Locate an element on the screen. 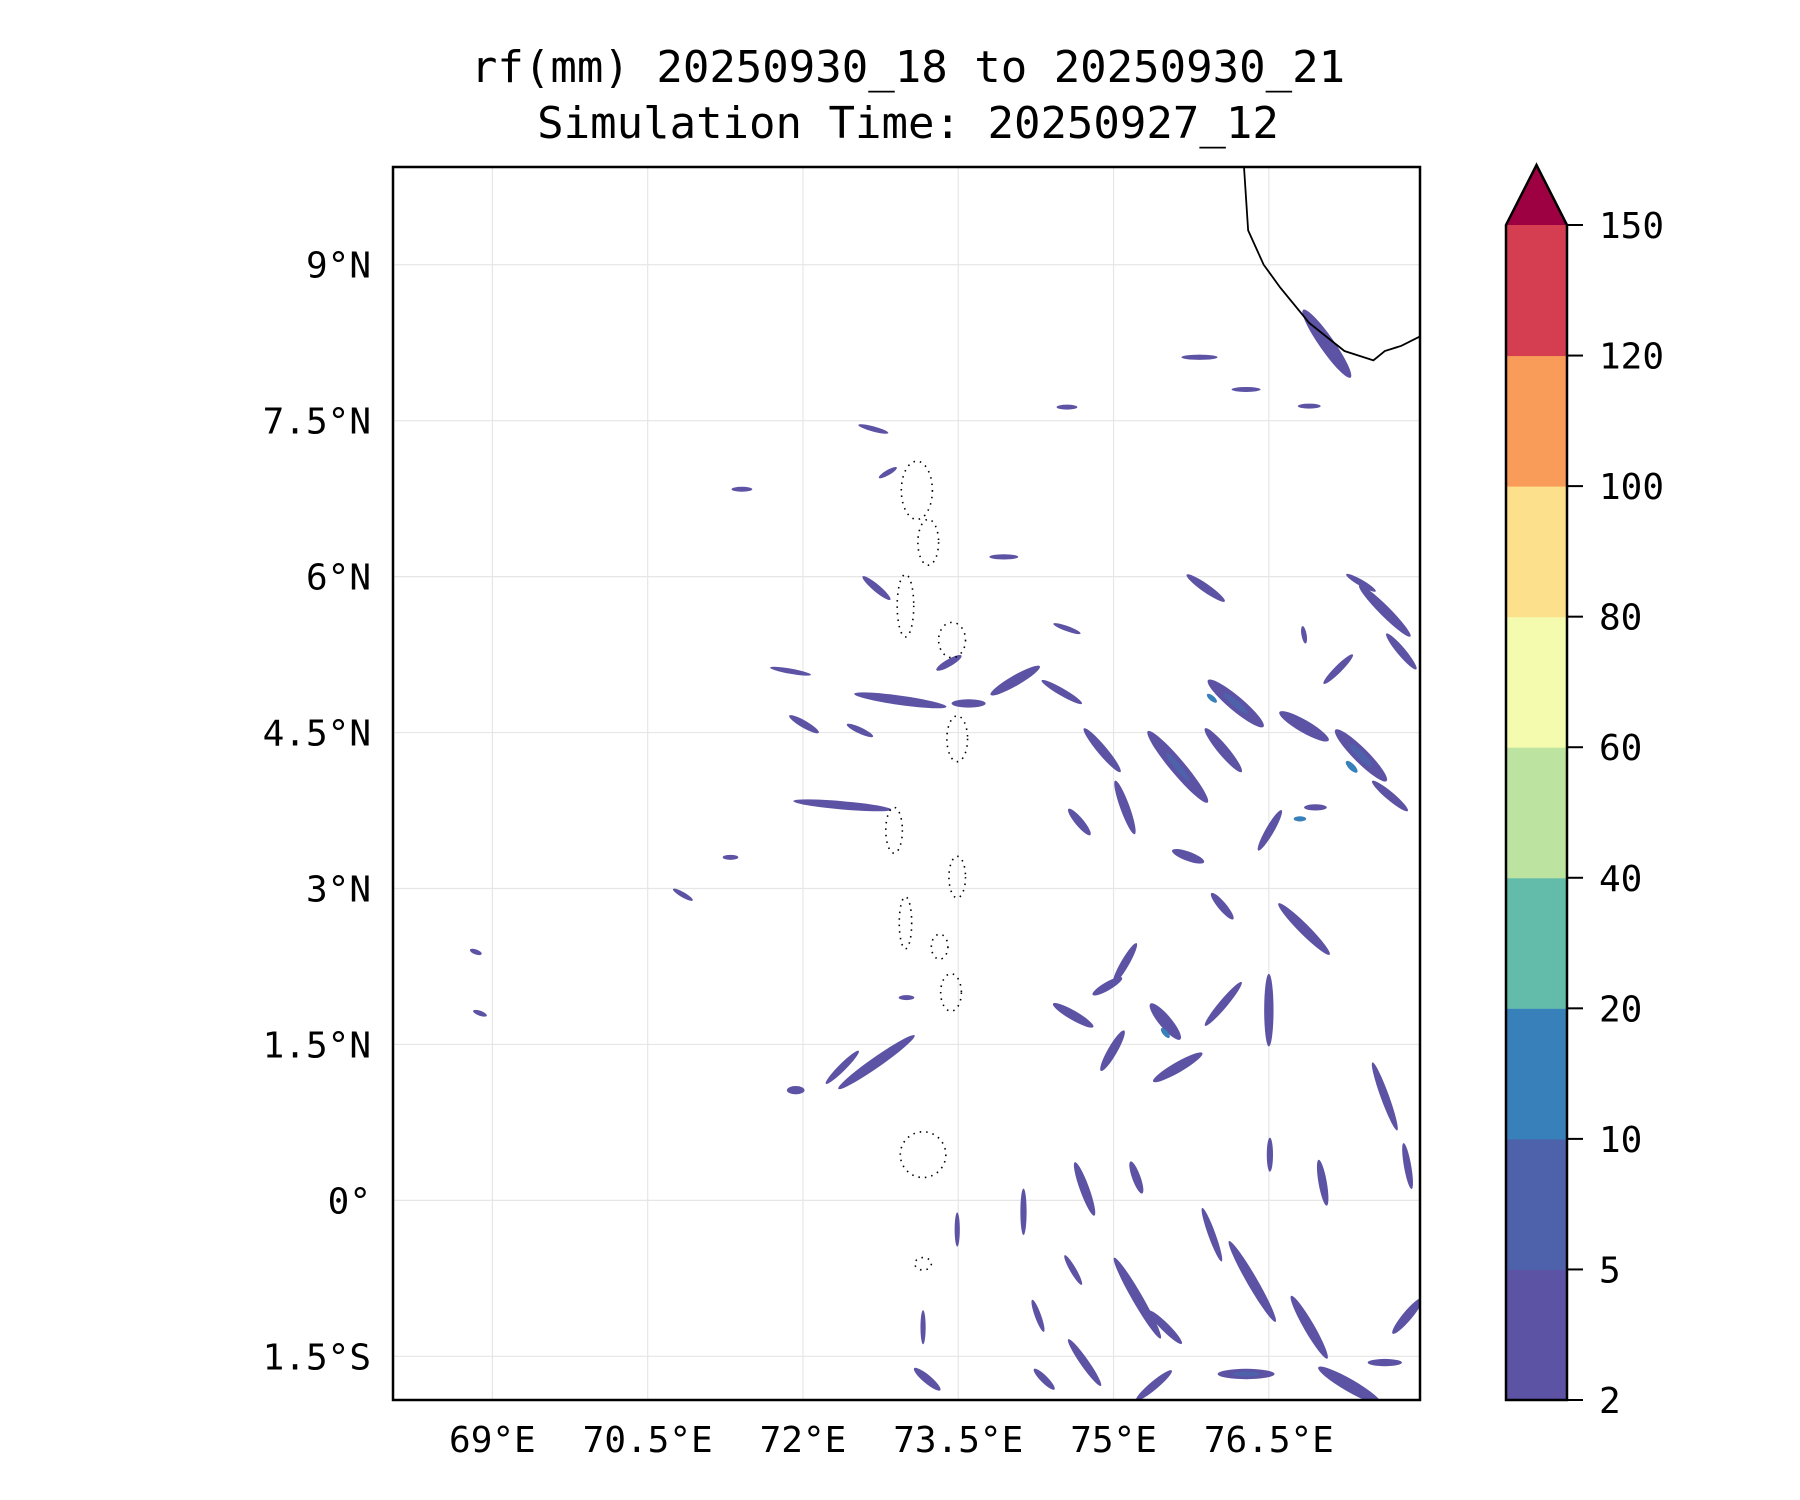 Image resolution: width=1800 pixels, height=1500 pixels. y-tick-label: 0° is located at coordinates (349, 1201).